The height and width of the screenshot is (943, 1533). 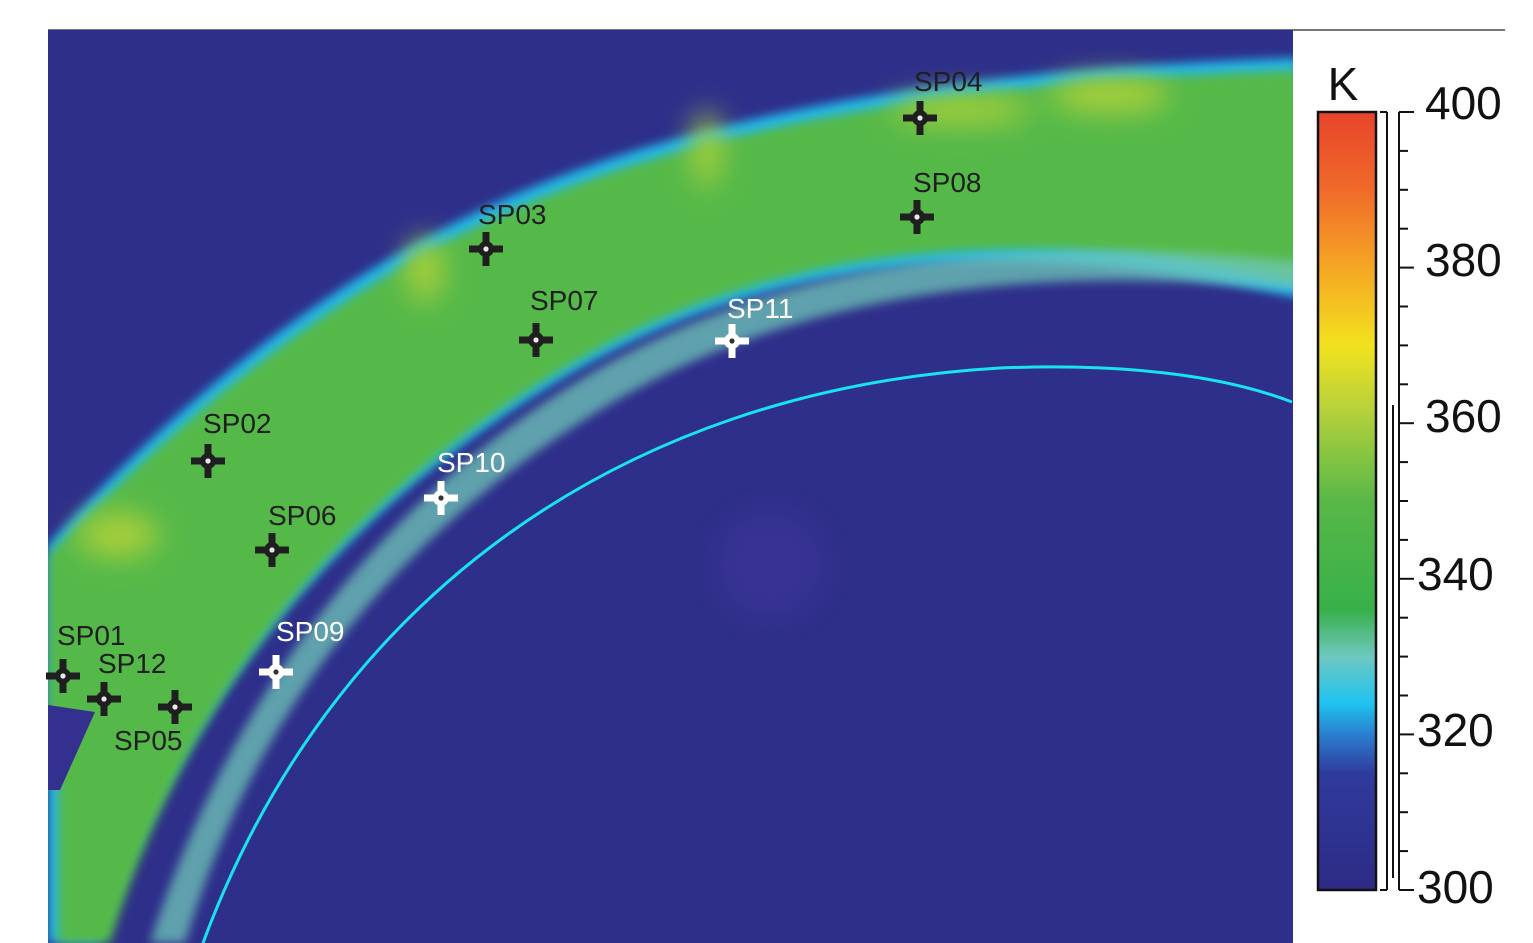 I want to click on spot-sp04: SP04, so click(x=943, y=100).